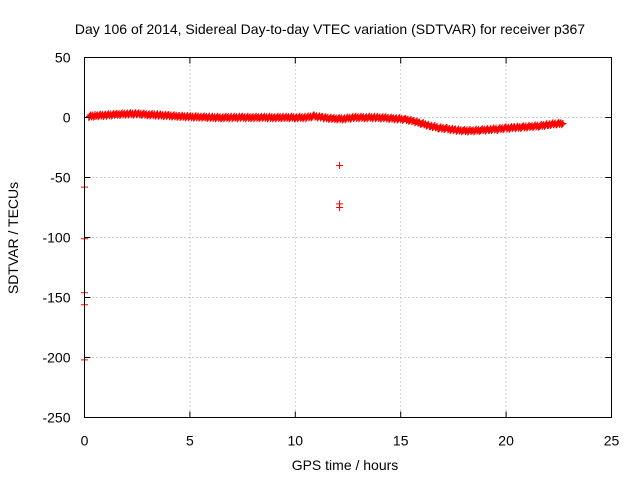 The width and height of the screenshot is (640, 480). What do you see at coordinates (190, 441) in the screenshot?
I see `x-tick-label: 5` at bounding box center [190, 441].